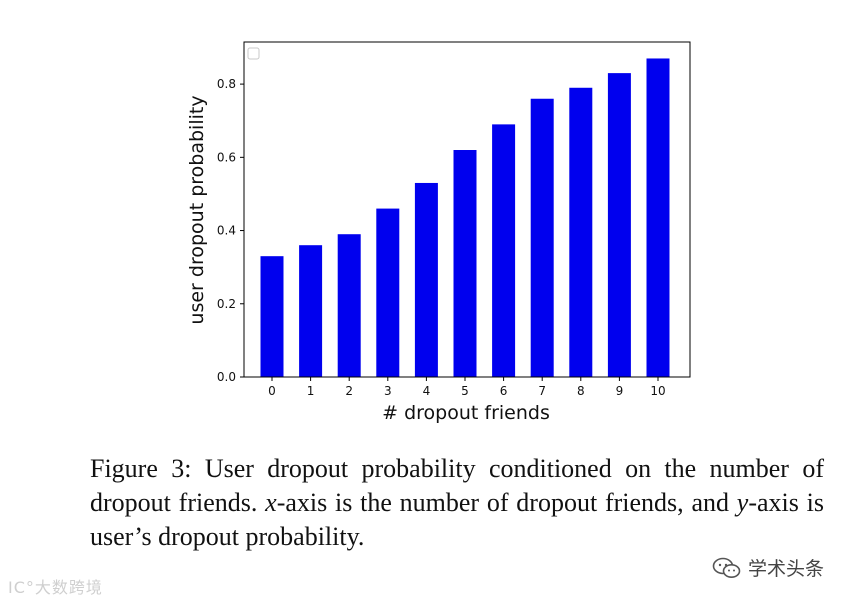 Image resolution: width=864 pixels, height=604 pixels. Describe the element at coordinates (272, 391) in the screenshot. I see `x-tick-label: 0` at that location.